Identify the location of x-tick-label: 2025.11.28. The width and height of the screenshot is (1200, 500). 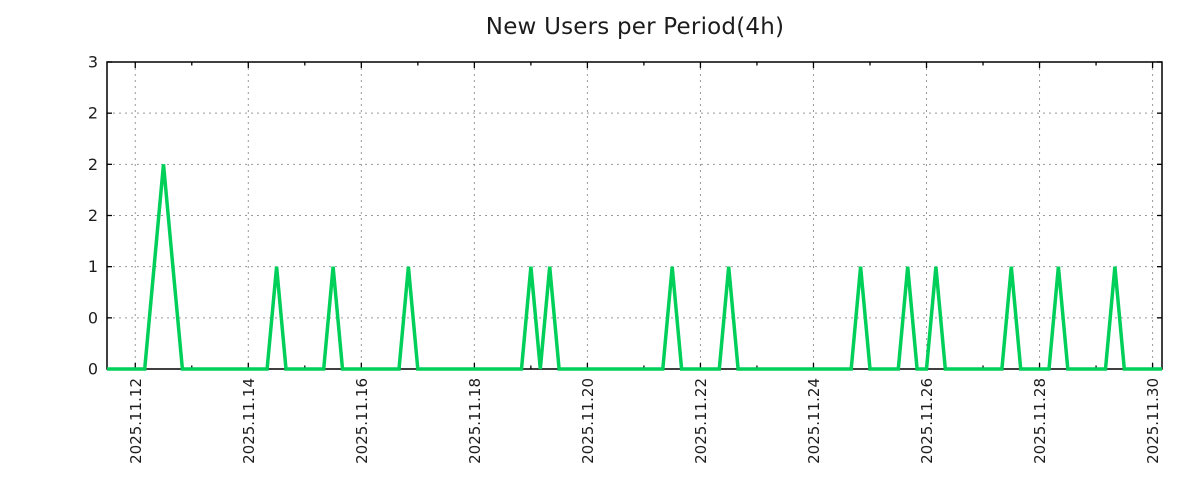
(1040, 421).